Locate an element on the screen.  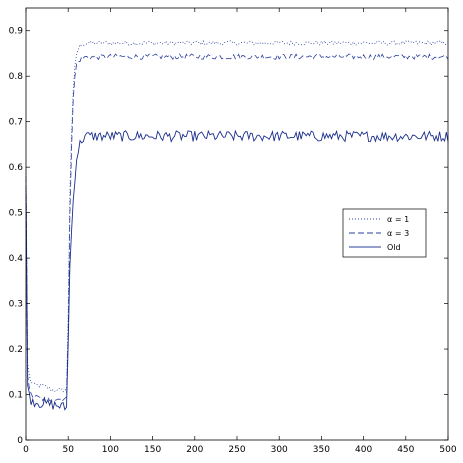
legend: α = 1 α = 3 Old is located at coordinates (384, 233).